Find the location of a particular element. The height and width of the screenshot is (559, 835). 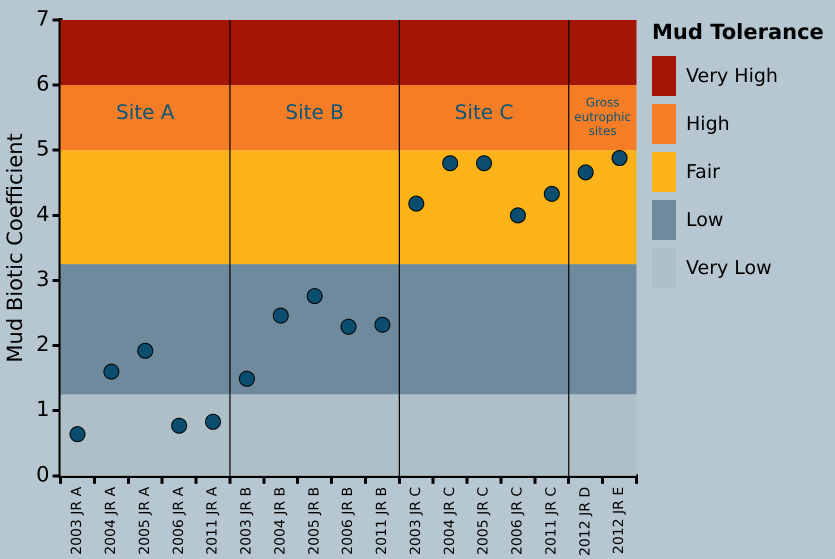

x-tick-label: 2003 JR C is located at coordinates (416, 521).